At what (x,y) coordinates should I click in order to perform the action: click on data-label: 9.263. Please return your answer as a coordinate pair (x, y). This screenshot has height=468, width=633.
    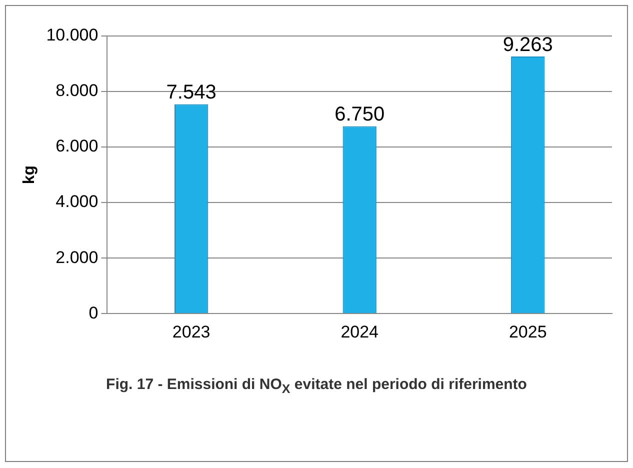
    Looking at the image, I should click on (527, 45).